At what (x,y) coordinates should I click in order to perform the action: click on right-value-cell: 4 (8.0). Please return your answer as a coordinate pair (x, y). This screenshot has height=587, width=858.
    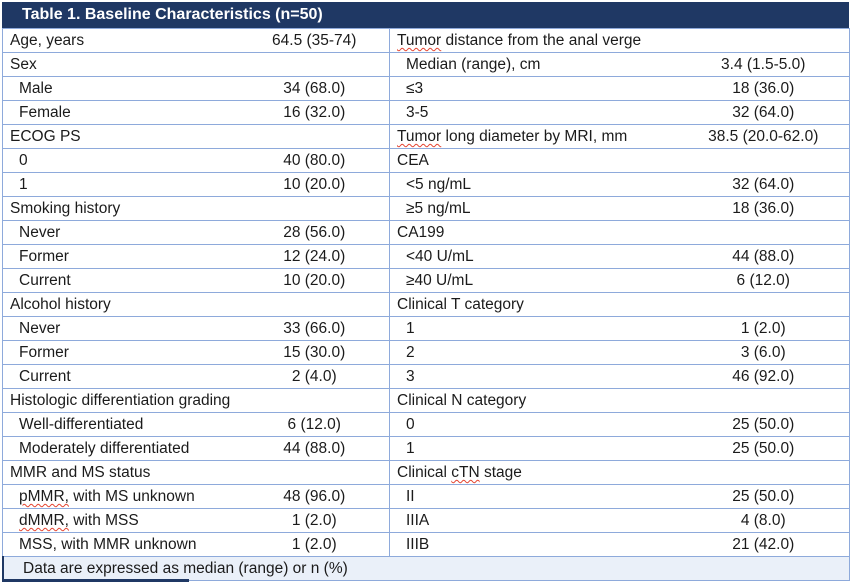
    Looking at the image, I should click on (763, 520).